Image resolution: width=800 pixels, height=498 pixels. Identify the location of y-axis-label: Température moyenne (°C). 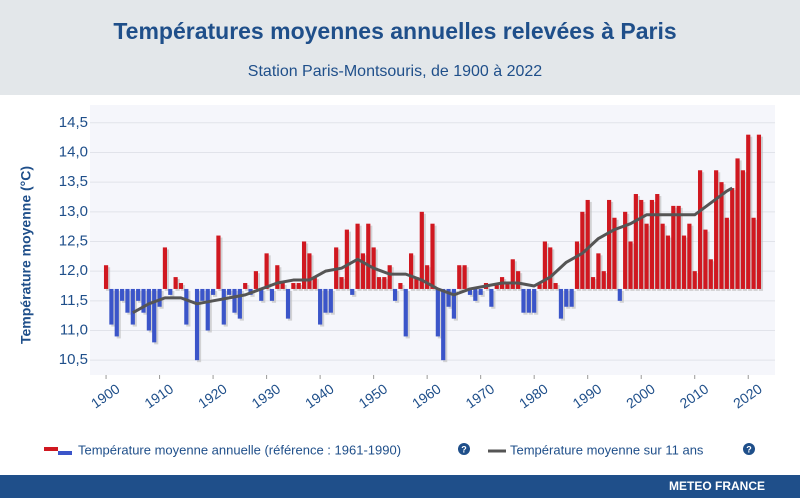
(26, 255).